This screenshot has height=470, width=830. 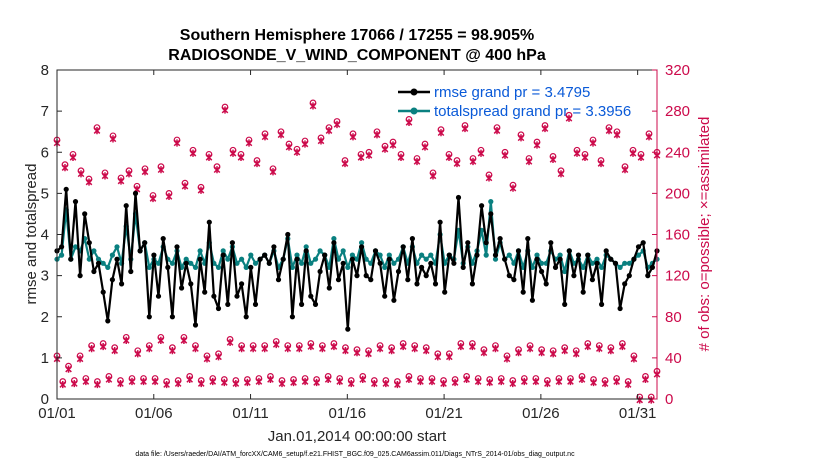 I want to click on x-tick-label: 01/21, so click(x=444, y=413).